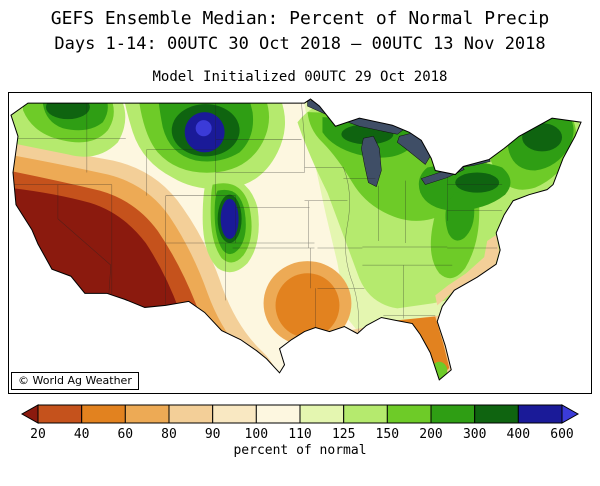 The width and height of the screenshot is (600, 486). Describe the element at coordinates (518, 434) in the screenshot. I see `colorbar-tick: 400` at that location.